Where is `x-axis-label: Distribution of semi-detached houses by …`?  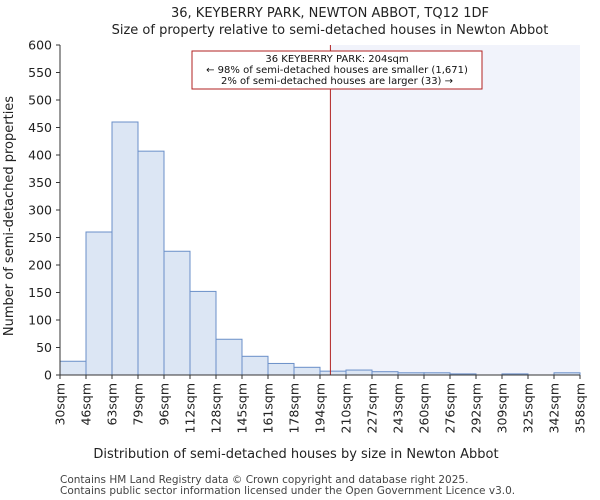 x-axis-label: Distribution of semi-detached houses by … is located at coordinates (295, 454).